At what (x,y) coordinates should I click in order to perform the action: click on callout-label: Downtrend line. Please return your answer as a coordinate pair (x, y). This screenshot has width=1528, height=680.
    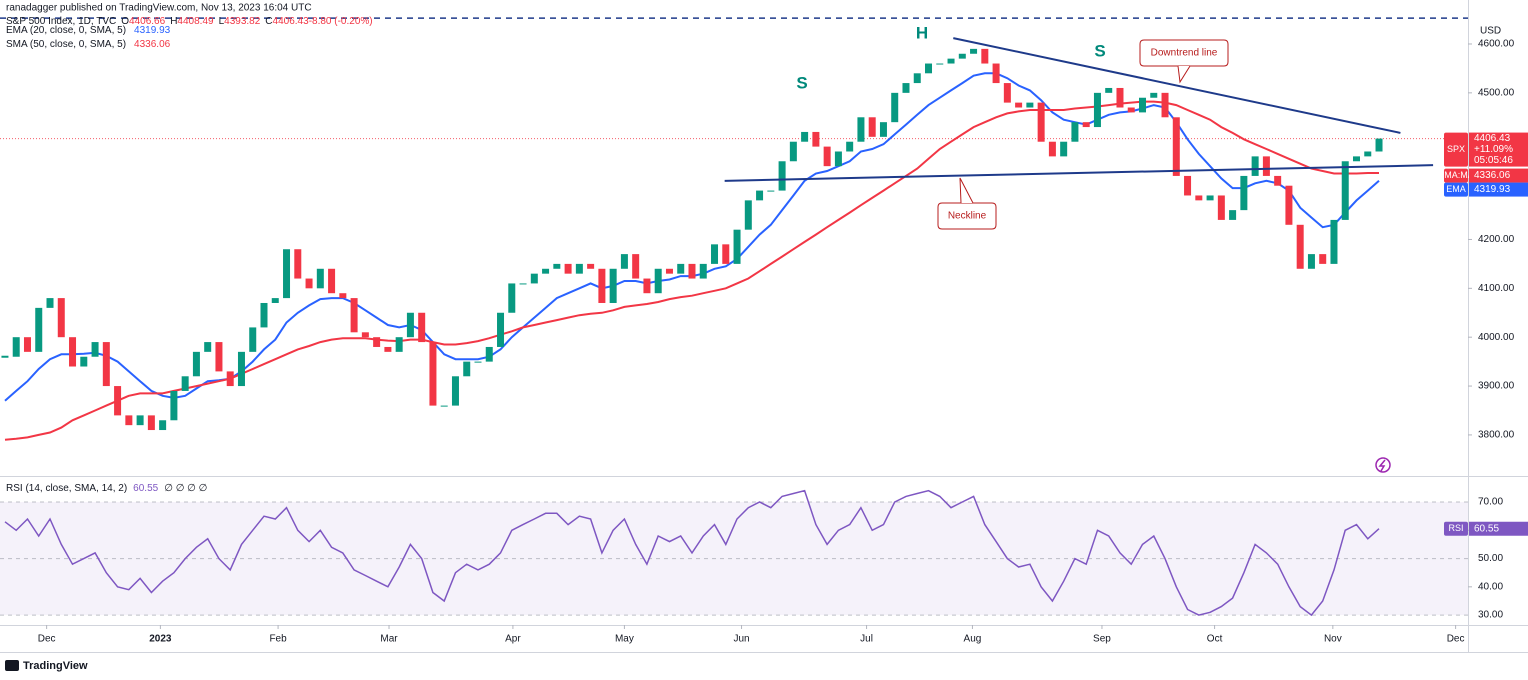
    Looking at the image, I should click on (1184, 53).